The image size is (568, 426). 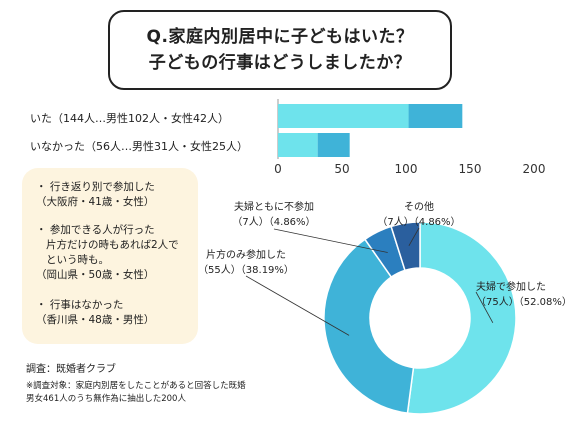 What do you see at coordinates (522, 302) in the screenshot?
I see `donut-slice-value-0: （75人）（52.08%）` at bounding box center [522, 302].